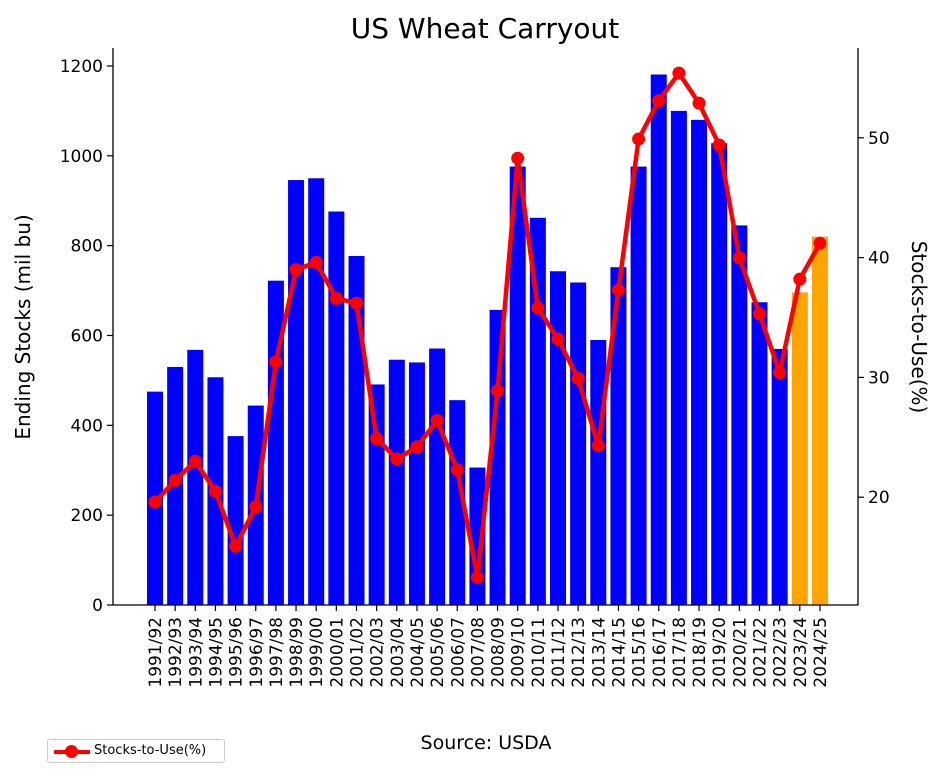 The width and height of the screenshot is (943, 779). What do you see at coordinates (378, 652) in the screenshot?
I see `x-tick-label: 2002/03` at bounding box center [378, 652].